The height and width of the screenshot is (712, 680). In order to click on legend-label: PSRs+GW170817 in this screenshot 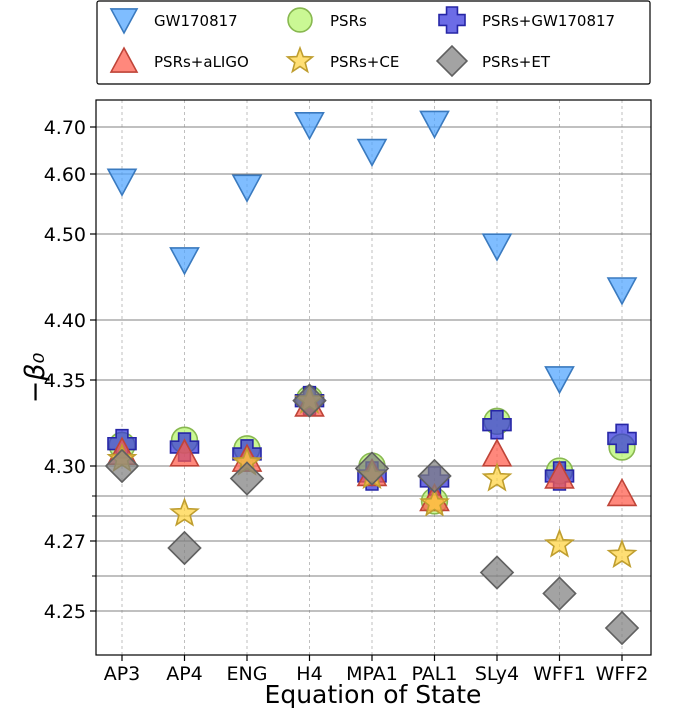, I will do `click(548, 21)`.